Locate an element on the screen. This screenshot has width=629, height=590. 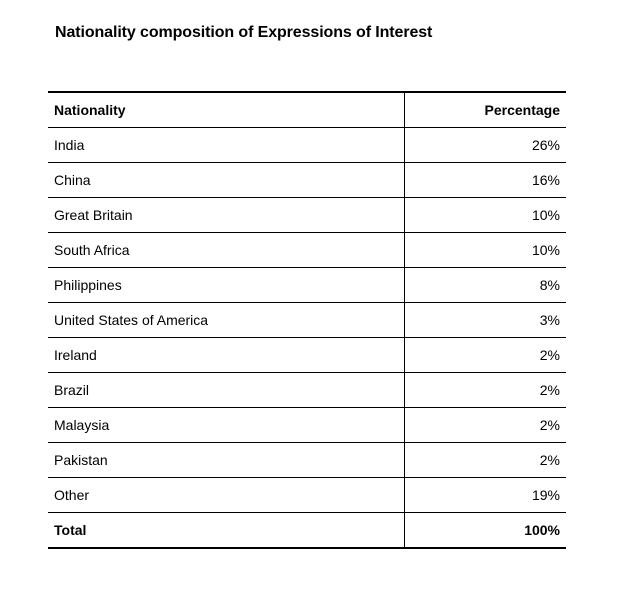
table-row: Malaysia 2% is located at coordinates (307, 425).